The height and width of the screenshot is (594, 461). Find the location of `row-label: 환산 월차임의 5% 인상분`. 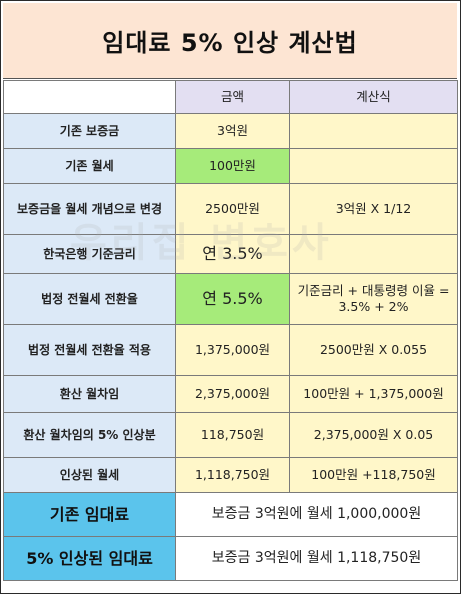

row-label: 환산 월차임의 5% 인상분 is located at coordinates (89, 435).